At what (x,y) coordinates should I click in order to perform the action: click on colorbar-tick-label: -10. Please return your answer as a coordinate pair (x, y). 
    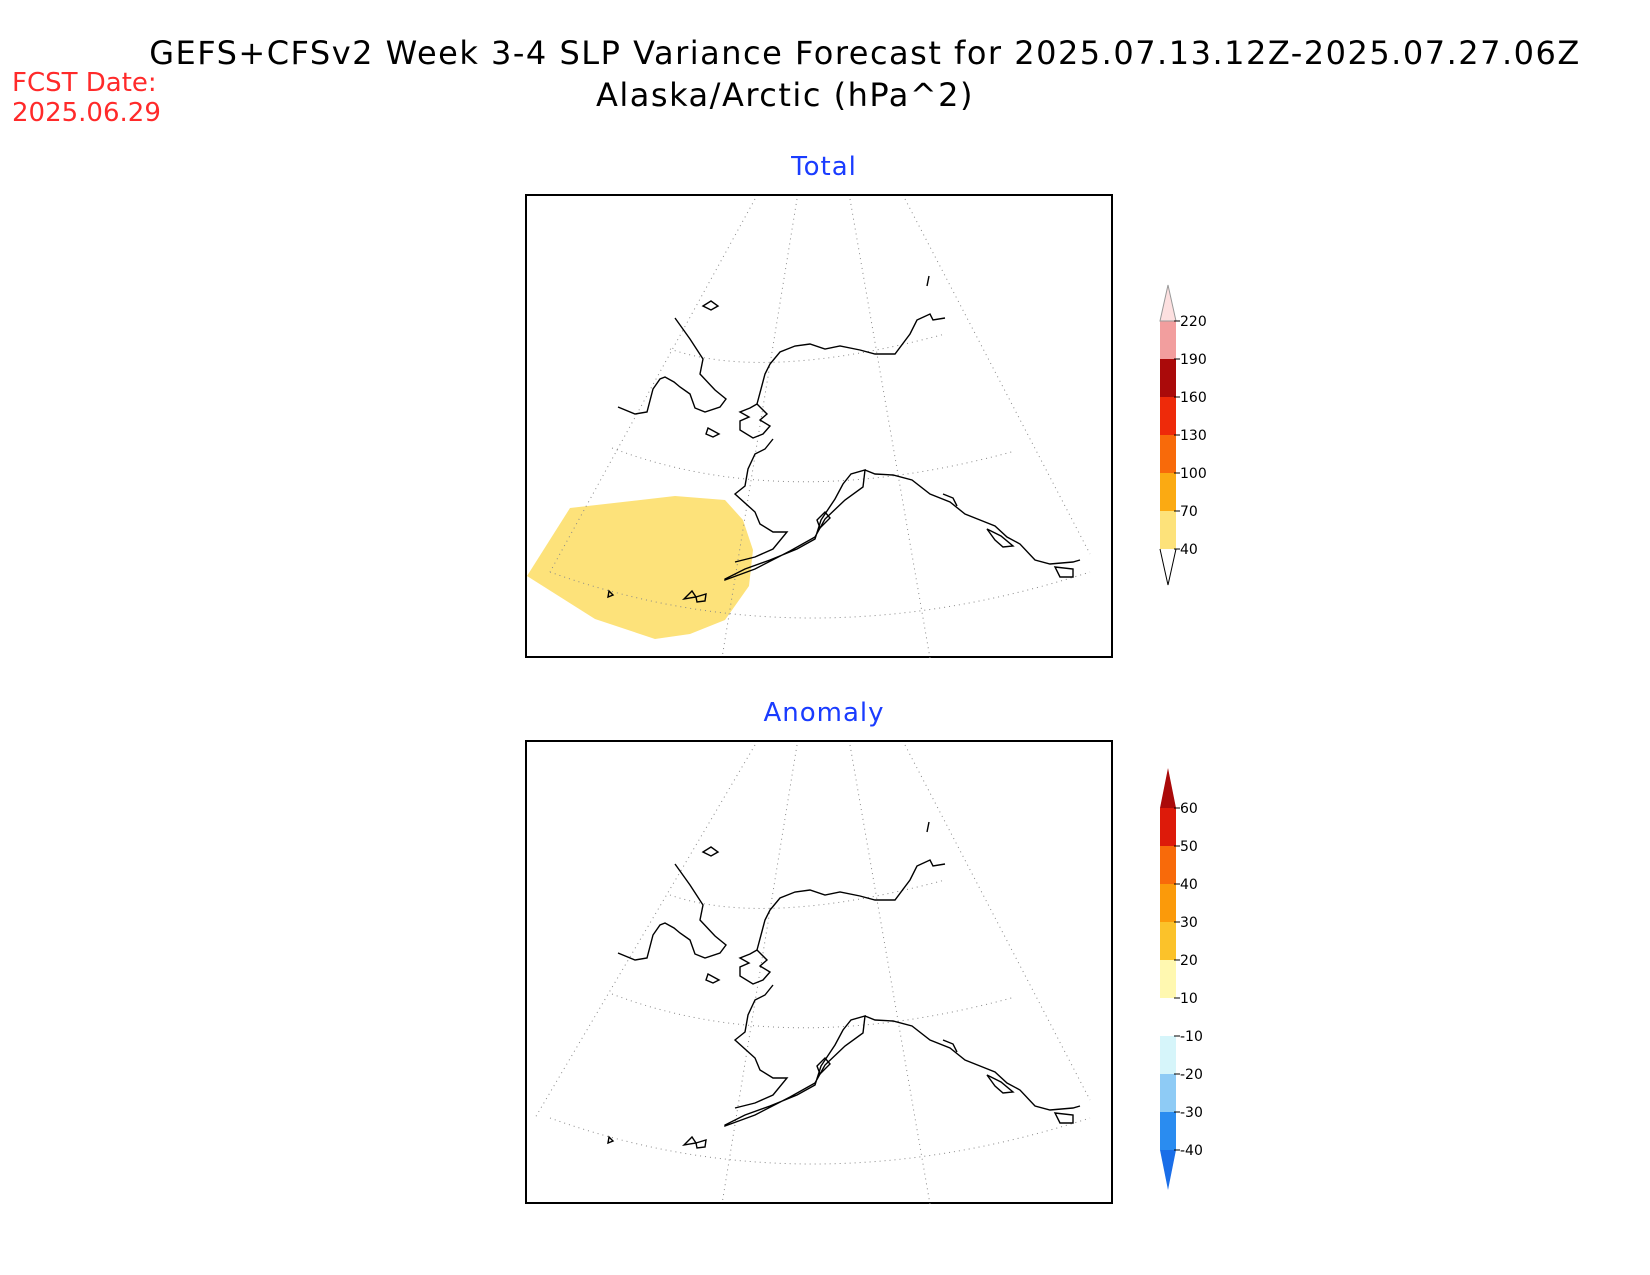
    Looking at the image, I should click on (1191, 1037).